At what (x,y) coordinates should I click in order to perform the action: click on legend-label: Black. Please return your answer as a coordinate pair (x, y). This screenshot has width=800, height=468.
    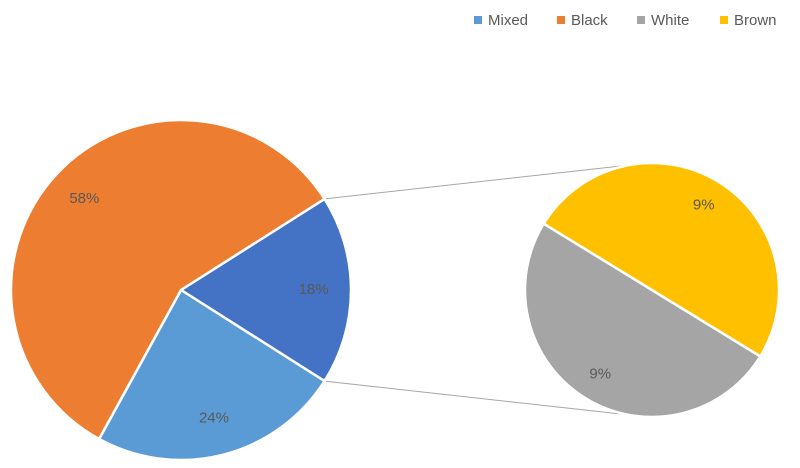
    Looking at the image, I should click on (589, 20).